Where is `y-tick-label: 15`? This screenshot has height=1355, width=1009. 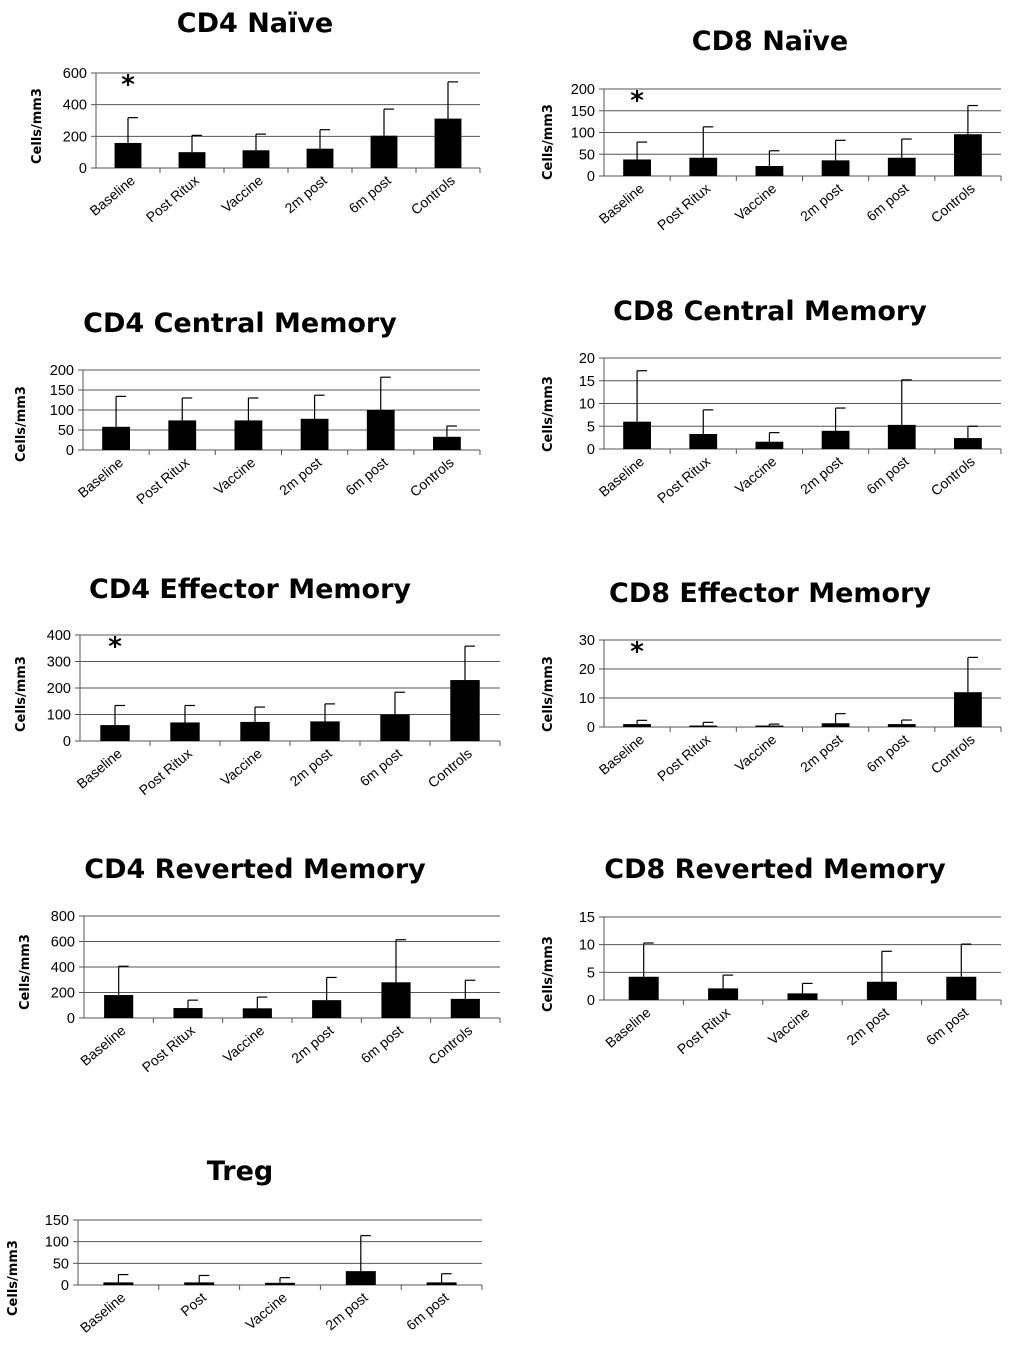 y-tick-label: 15 is located at coordinates (587, 382).